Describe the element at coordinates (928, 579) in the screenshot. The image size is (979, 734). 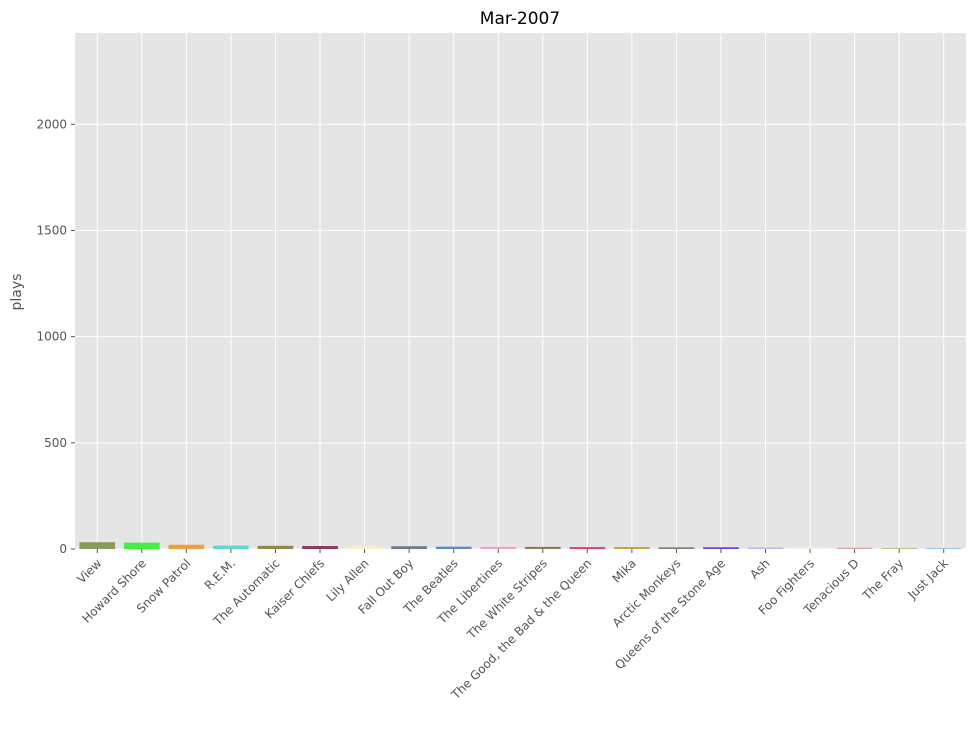
I see `x-tick-label: Just Jack` at that location.